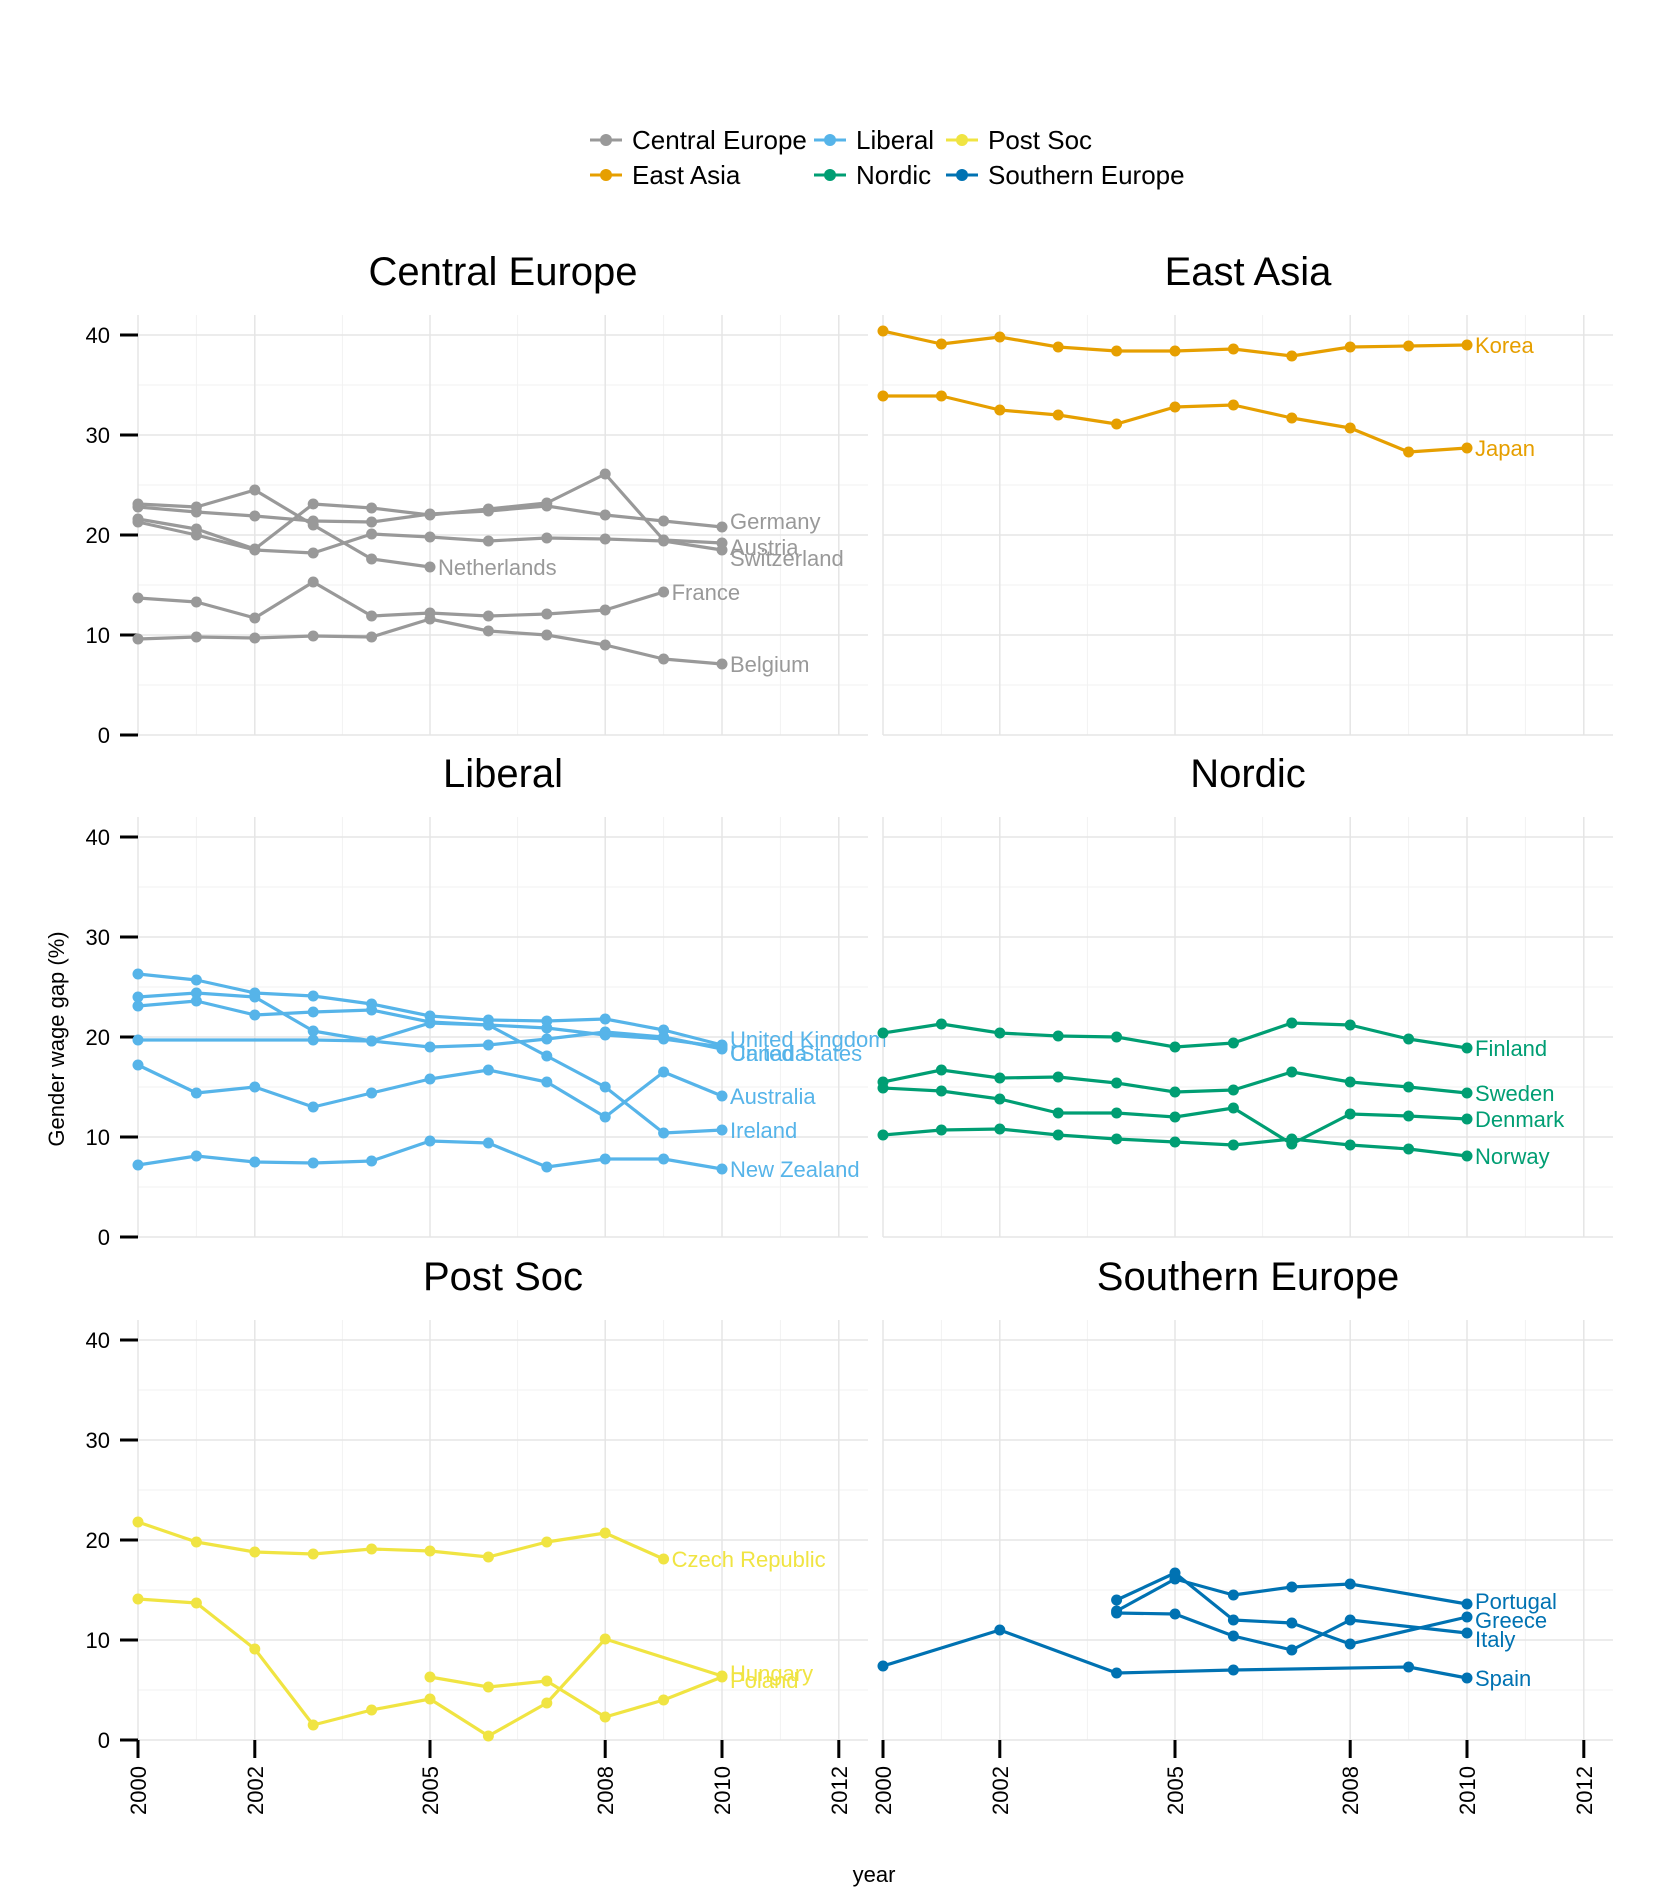  Describe the element at coordinates (719, 140) in the screenshot. I see `legend-label-central-europe: Central Europe` at that location.